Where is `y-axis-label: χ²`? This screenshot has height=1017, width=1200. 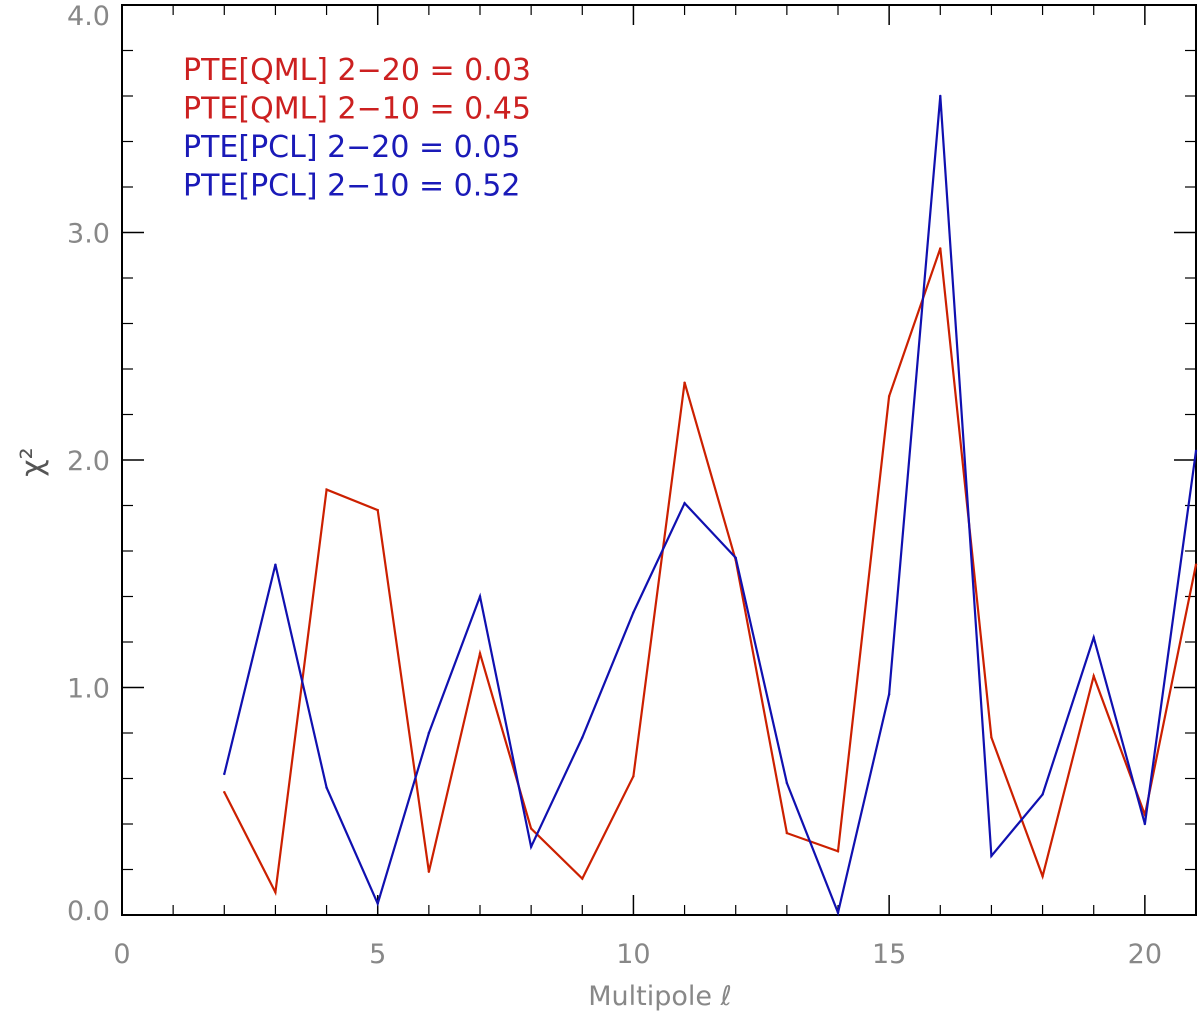 y-axis-label: χ² is located at coordinates (32, 461).